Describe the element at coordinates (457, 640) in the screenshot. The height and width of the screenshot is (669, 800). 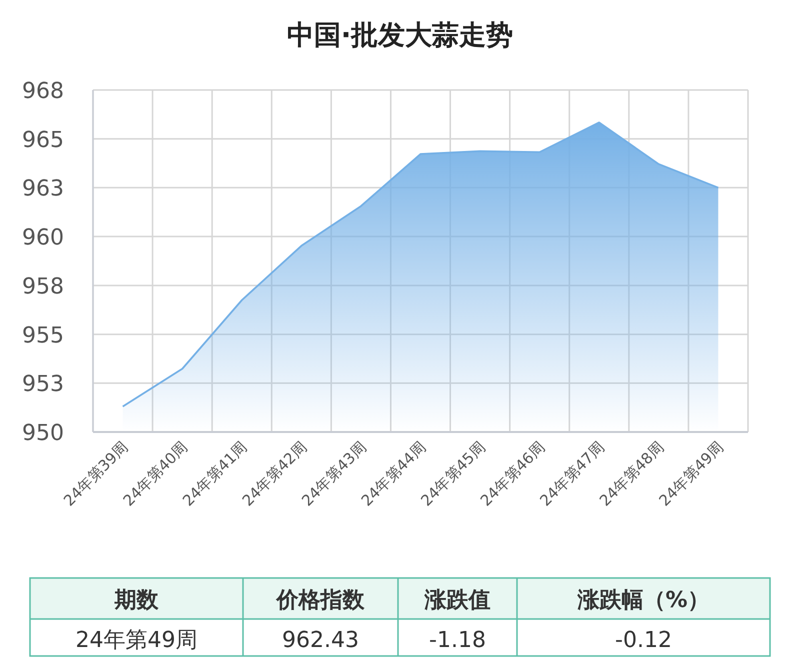
I see `text: -1.18` at that location.